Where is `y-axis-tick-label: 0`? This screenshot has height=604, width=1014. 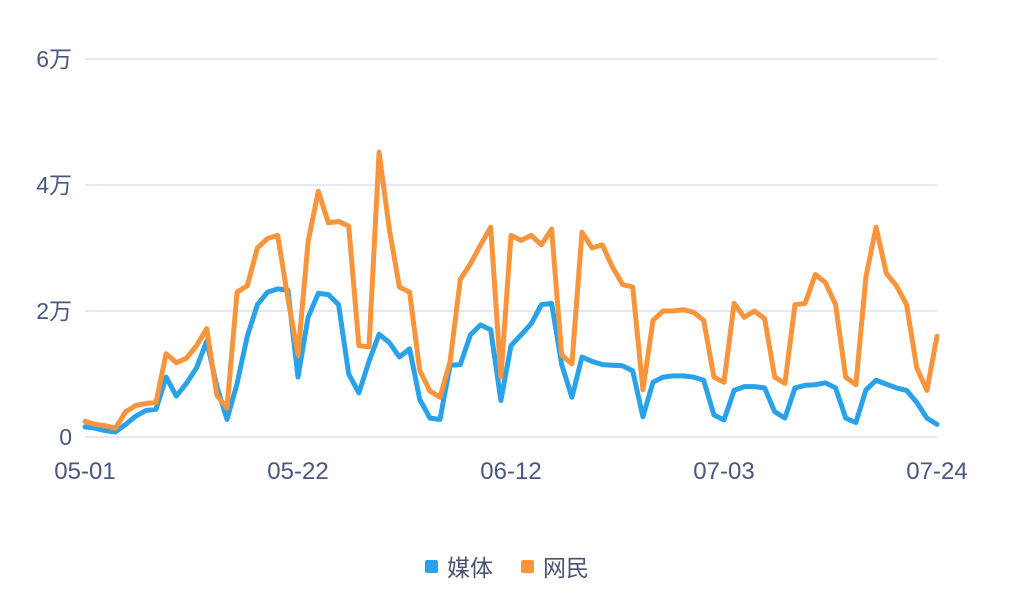
y-axis-tick-label: 0 is located at coordinates (65, 437).